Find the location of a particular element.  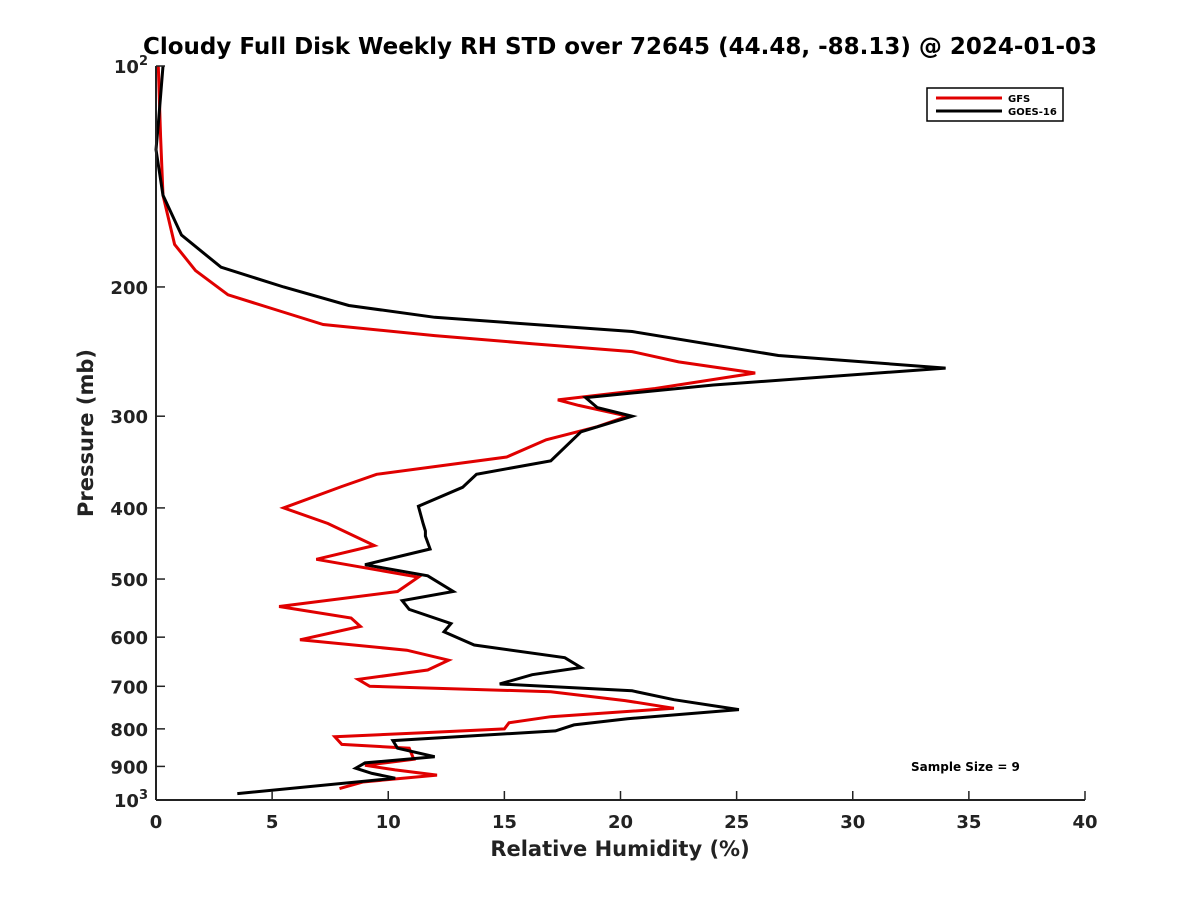

y-axis-label: Pressure (mb) is located at coordinates (86, 433).